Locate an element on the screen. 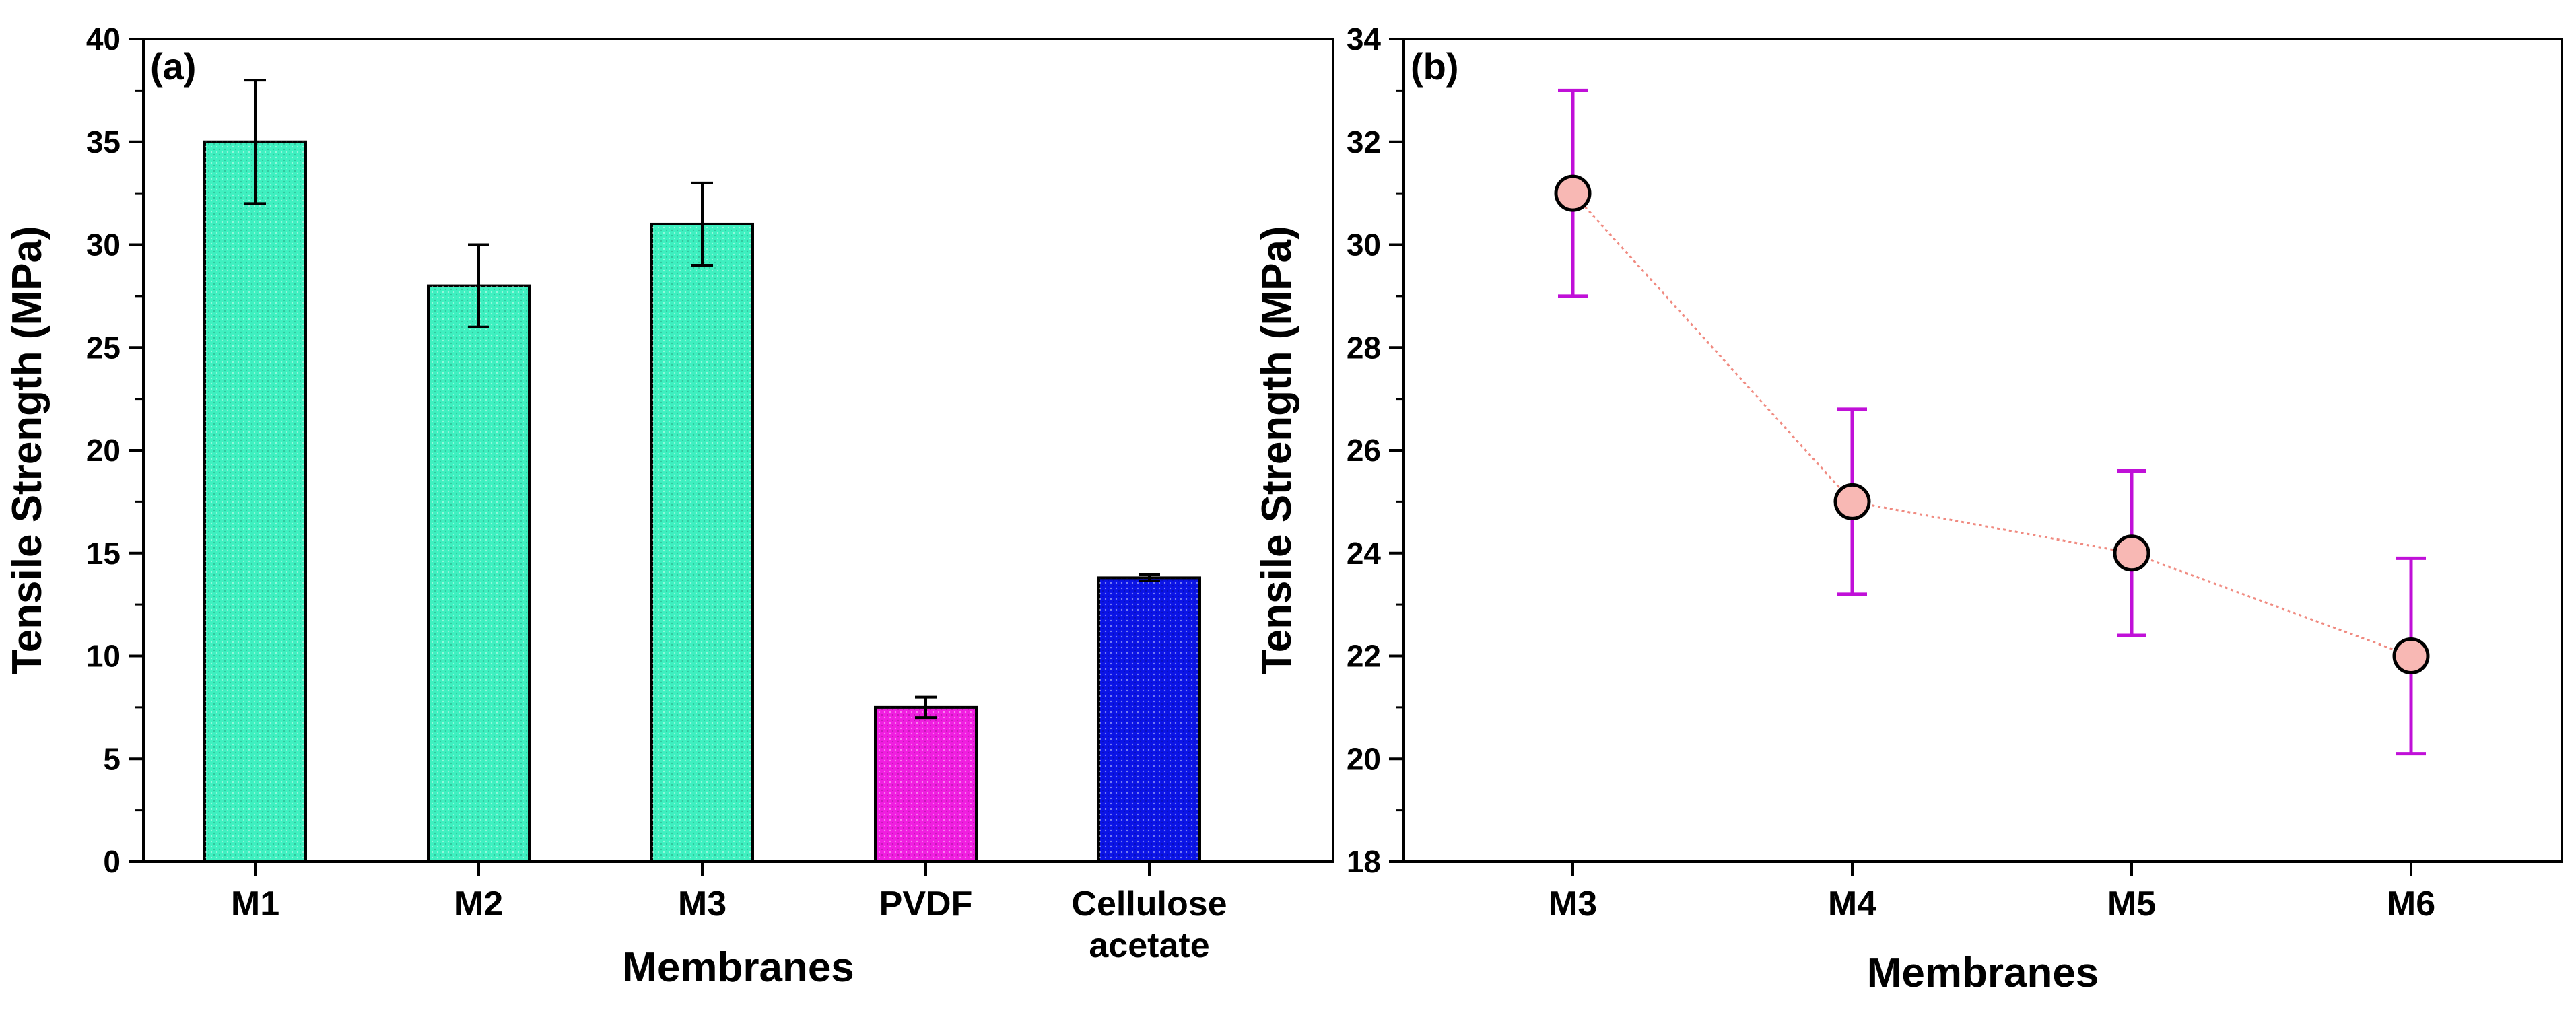 The image size is (2576, 1009). panel-b-ytick-label: 28 is located at coordinates (1364, 347).